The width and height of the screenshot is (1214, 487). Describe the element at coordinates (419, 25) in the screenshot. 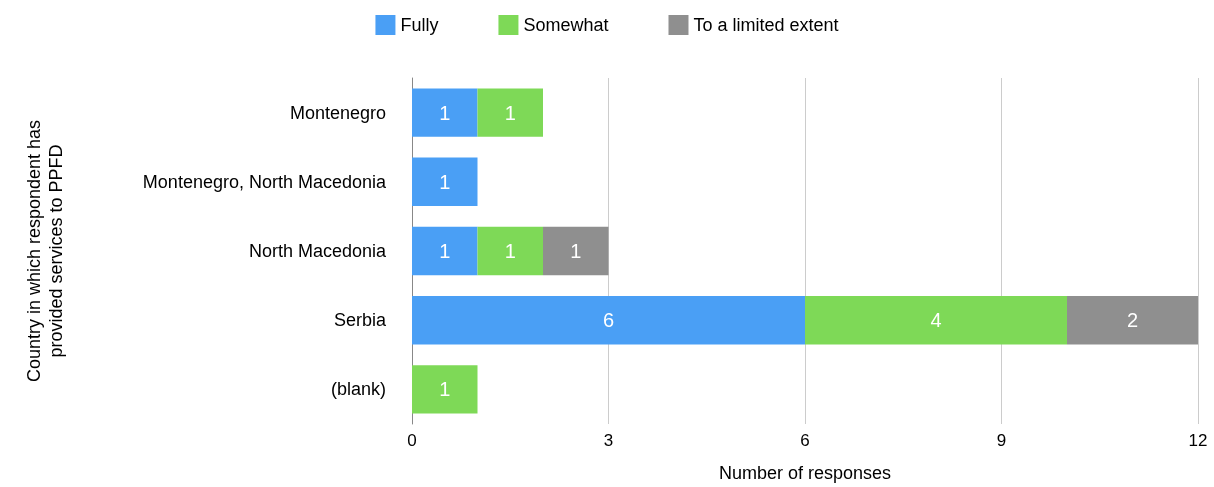

I see `legend-label: Fully` at that location.